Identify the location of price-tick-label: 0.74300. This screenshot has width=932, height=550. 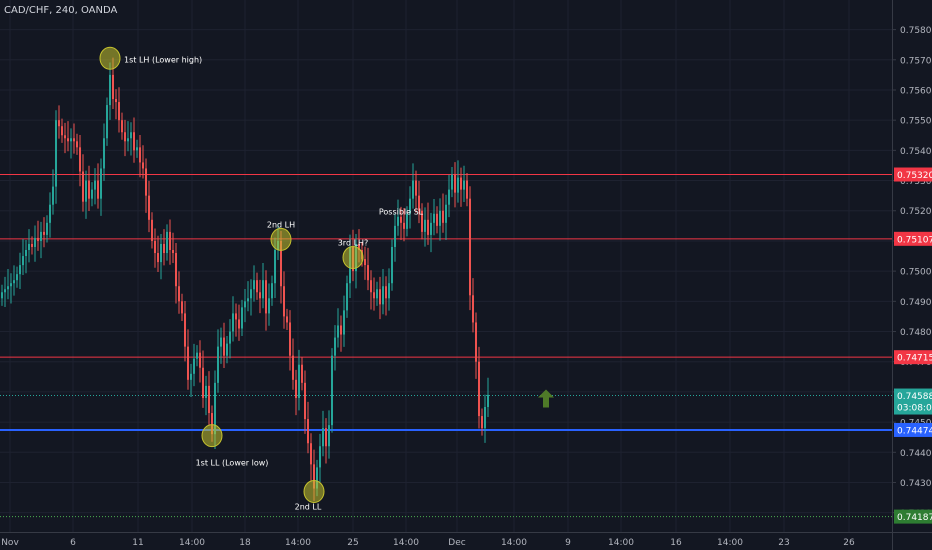
(916, 484).